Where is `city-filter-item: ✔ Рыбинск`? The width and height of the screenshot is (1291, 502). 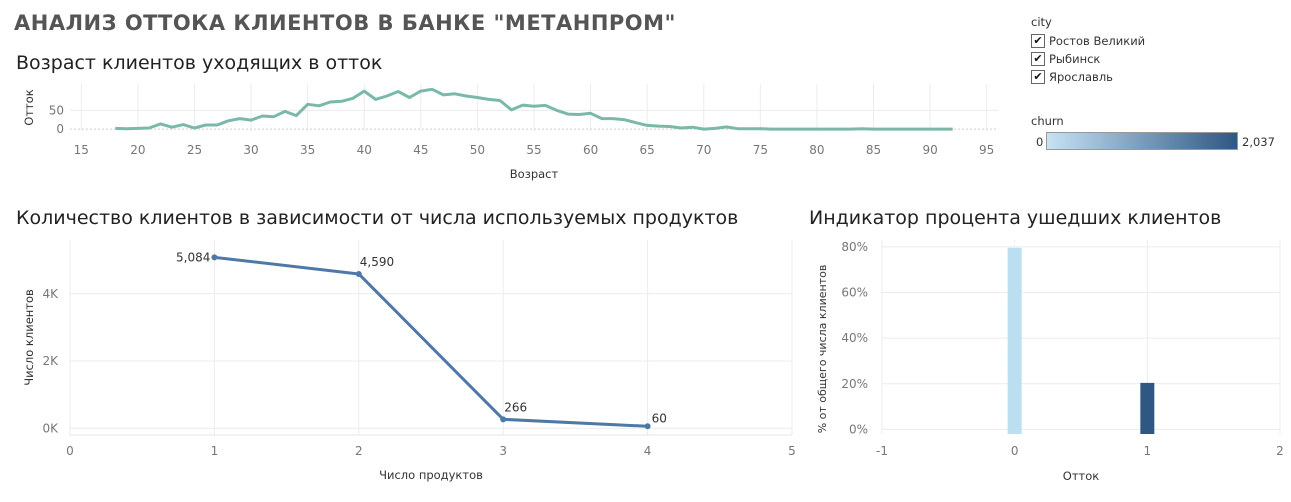
city-filter-item: ✔ Рыбинск is located at coordinates (1065, 59).